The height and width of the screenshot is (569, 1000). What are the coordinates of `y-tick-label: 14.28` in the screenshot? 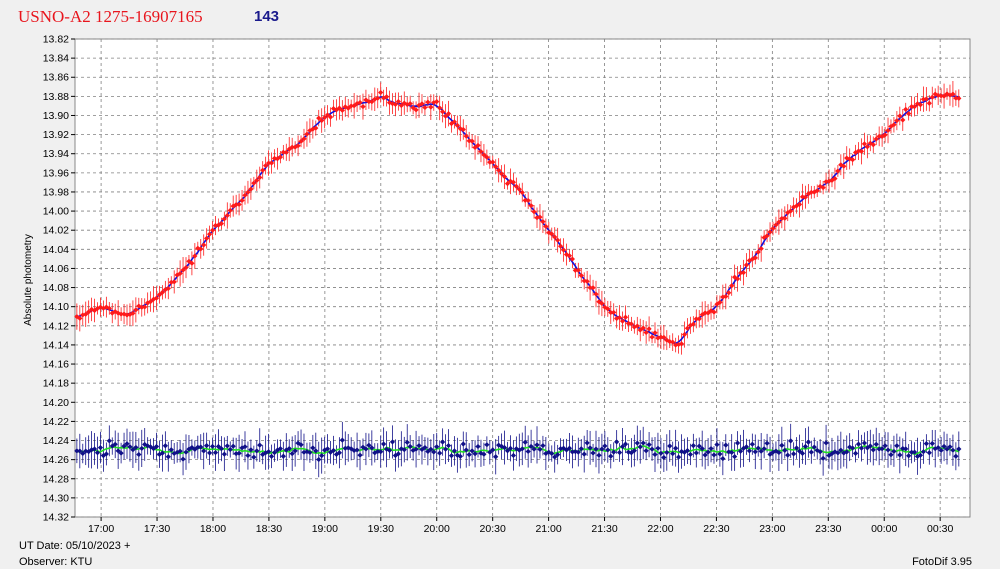 It's located at (56, 479).